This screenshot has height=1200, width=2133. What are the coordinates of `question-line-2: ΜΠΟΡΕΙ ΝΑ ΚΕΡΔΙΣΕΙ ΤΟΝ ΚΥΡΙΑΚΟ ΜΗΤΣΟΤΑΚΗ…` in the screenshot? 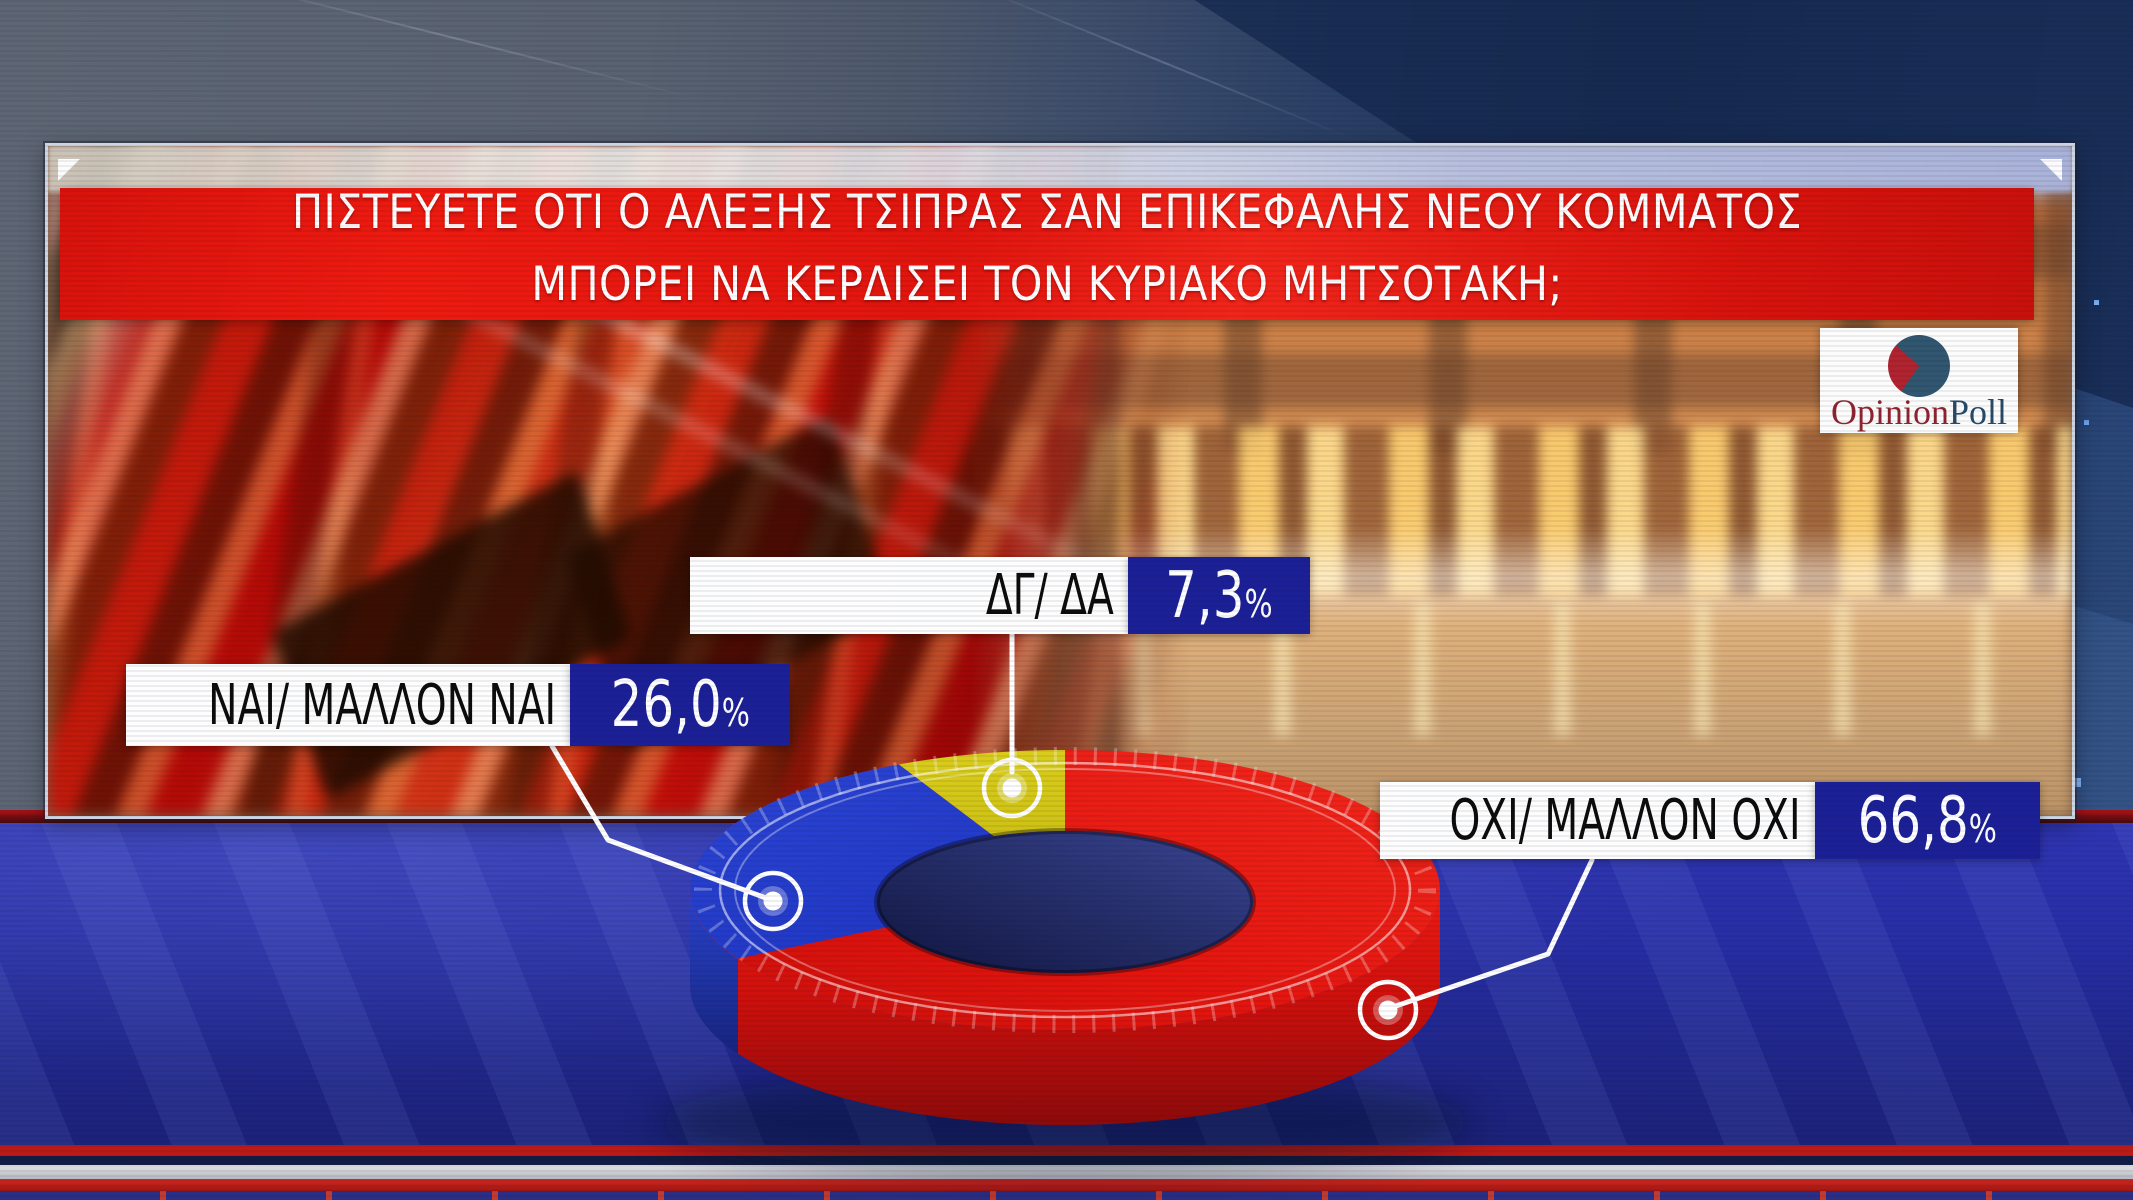 It's located at (1047, 284).